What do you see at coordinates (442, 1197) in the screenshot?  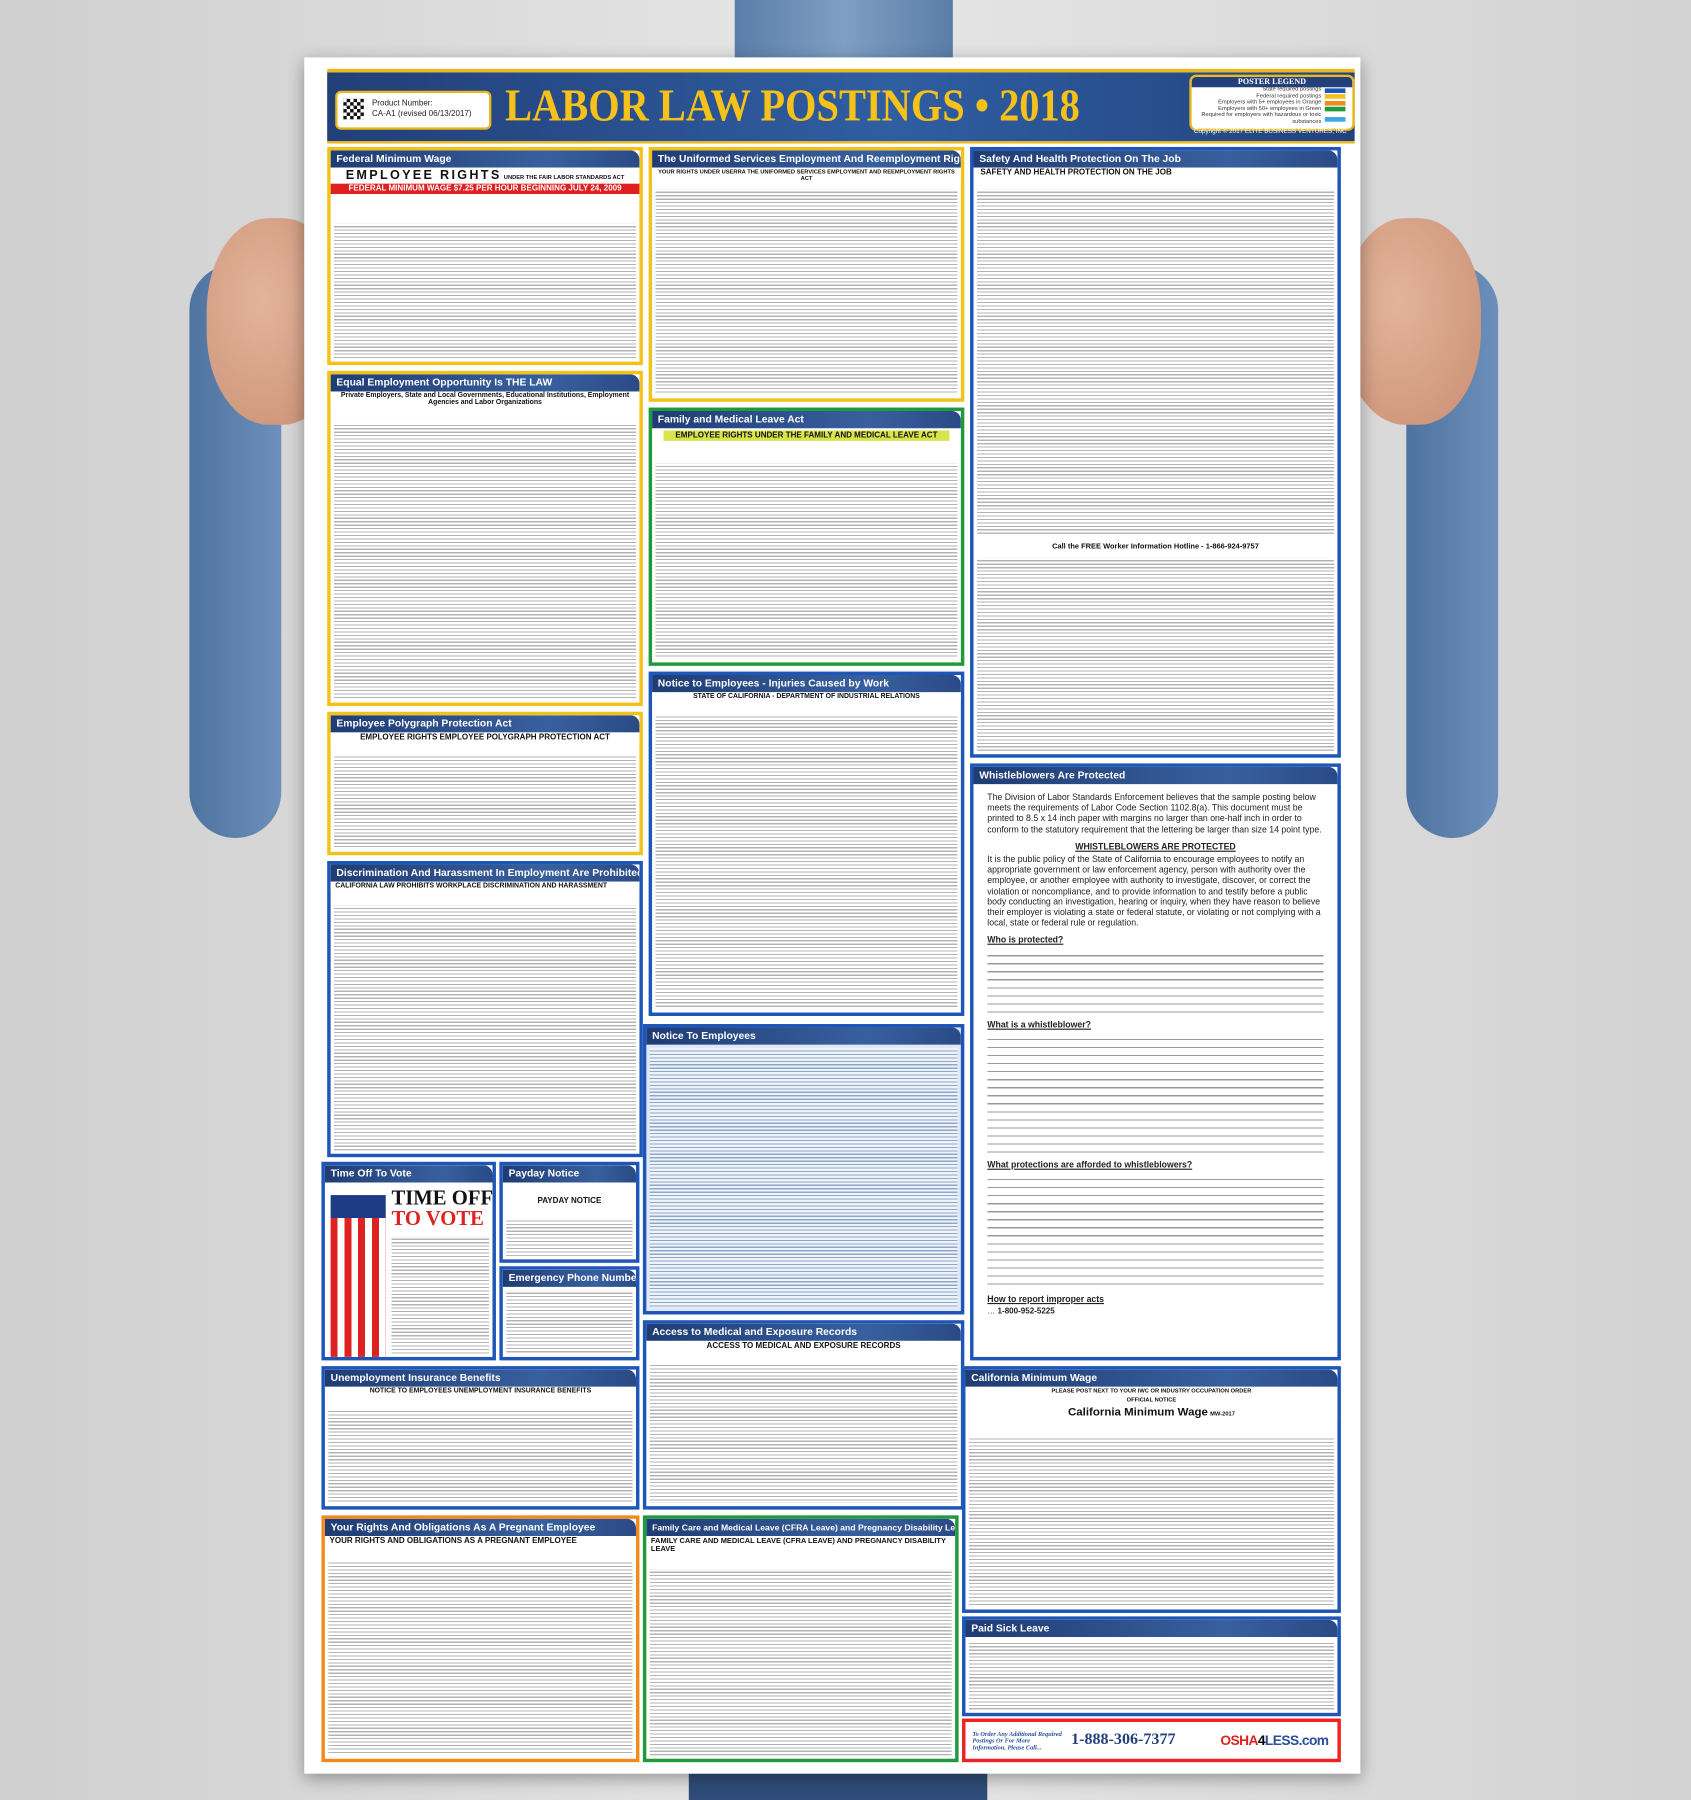 I see `vote-headline-1: TIME OFF` at bounding box center [442, 1197].